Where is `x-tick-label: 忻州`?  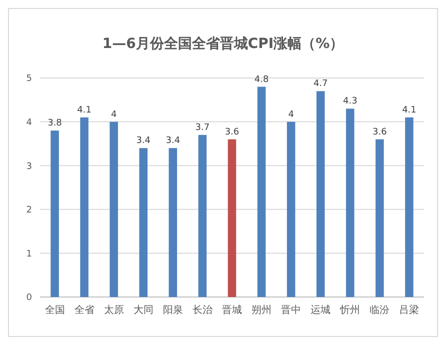
x-tick-label: 忻州 is located at coordinates (349, 310).